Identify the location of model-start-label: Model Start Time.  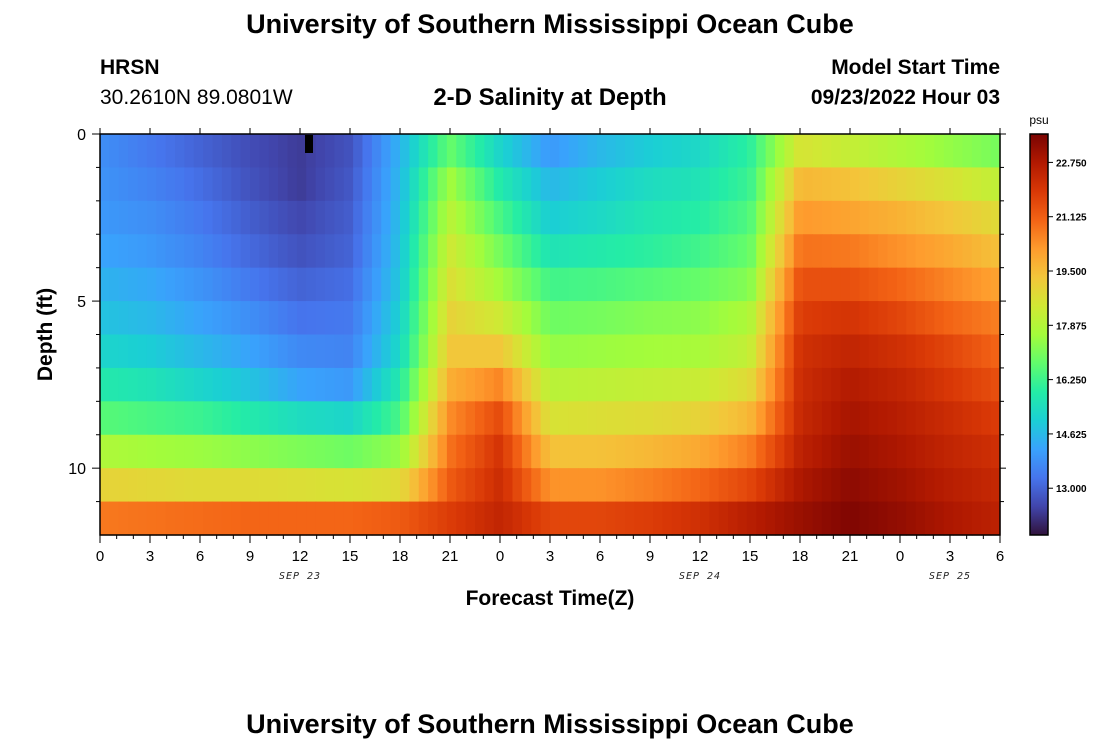
(915, 67).